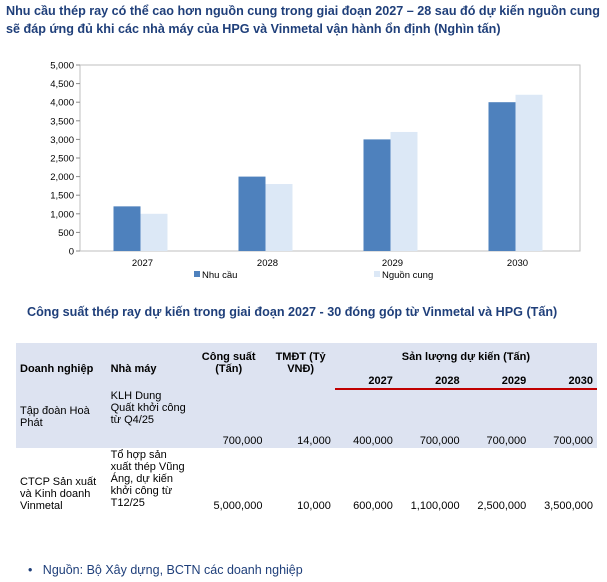 The image size is (607, 582). I want to click on y-tick-label: 4,500, so click(62, 84).